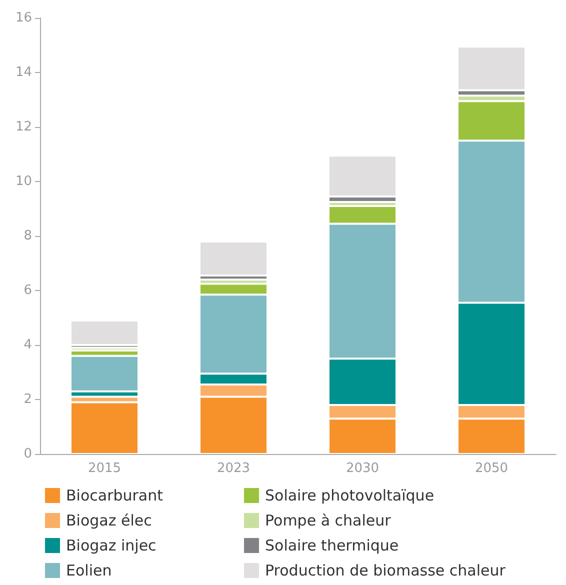 This screenshot has height=585, width=566. What do you see at coordinates (105, 468) in the screenshot?
I see `x-tick-label: 2015` at bounding box center [105, 468].